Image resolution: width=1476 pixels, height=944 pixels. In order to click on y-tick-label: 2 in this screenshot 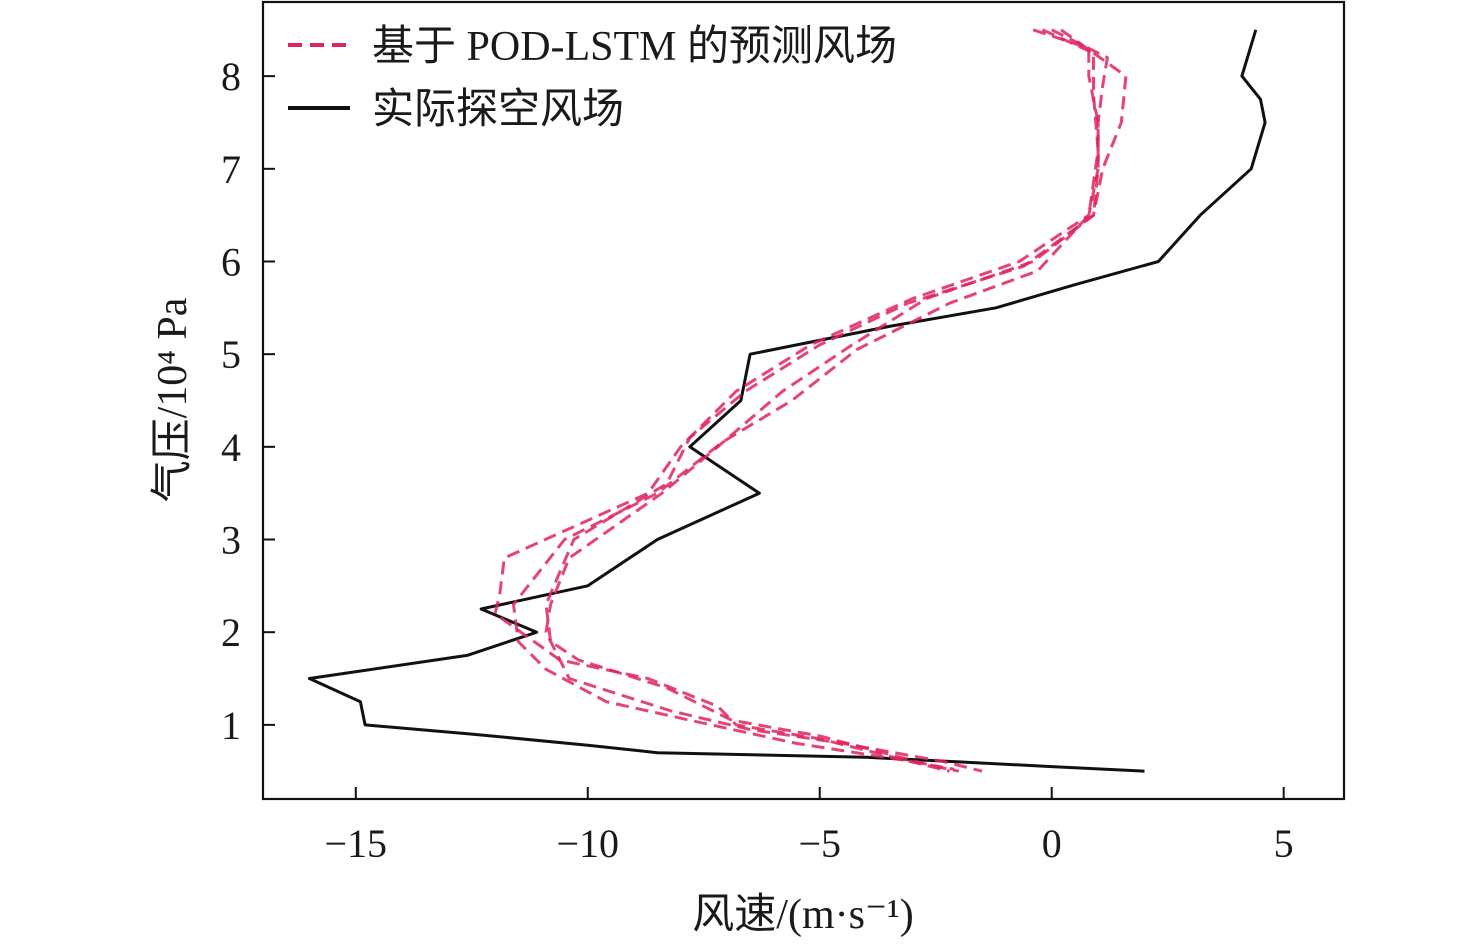, I will do `click(231, 632)`.